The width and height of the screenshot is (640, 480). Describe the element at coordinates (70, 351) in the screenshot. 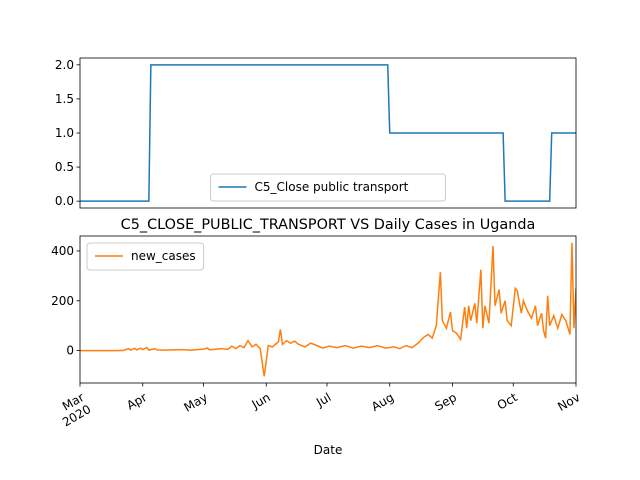

I see `y-tick-label: 0` at that location.